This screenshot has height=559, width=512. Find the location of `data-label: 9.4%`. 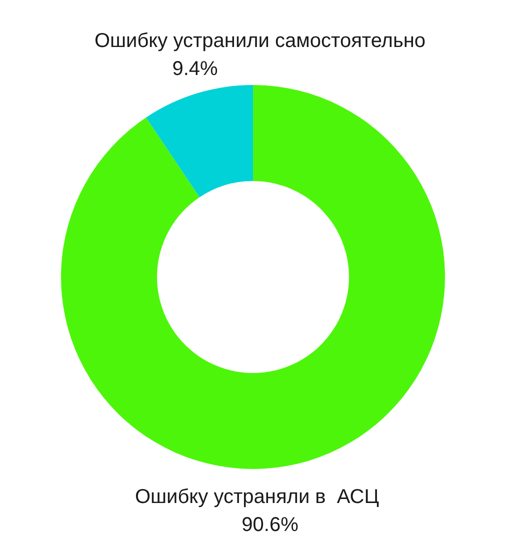

data-label: 9.4% is located at coordinates (195, 69).